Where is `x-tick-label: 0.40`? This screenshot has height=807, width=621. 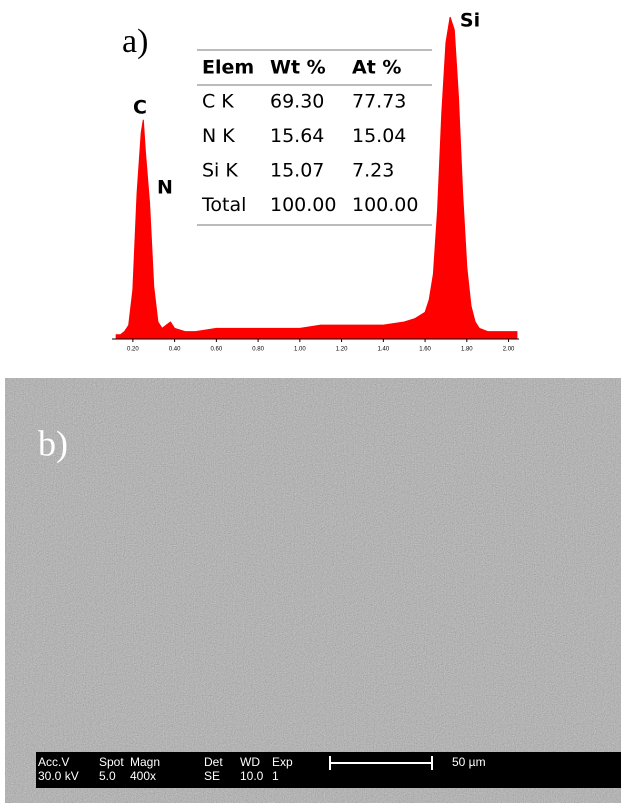
x-tick-label: 0.40 is located at coordinates (175, 350).